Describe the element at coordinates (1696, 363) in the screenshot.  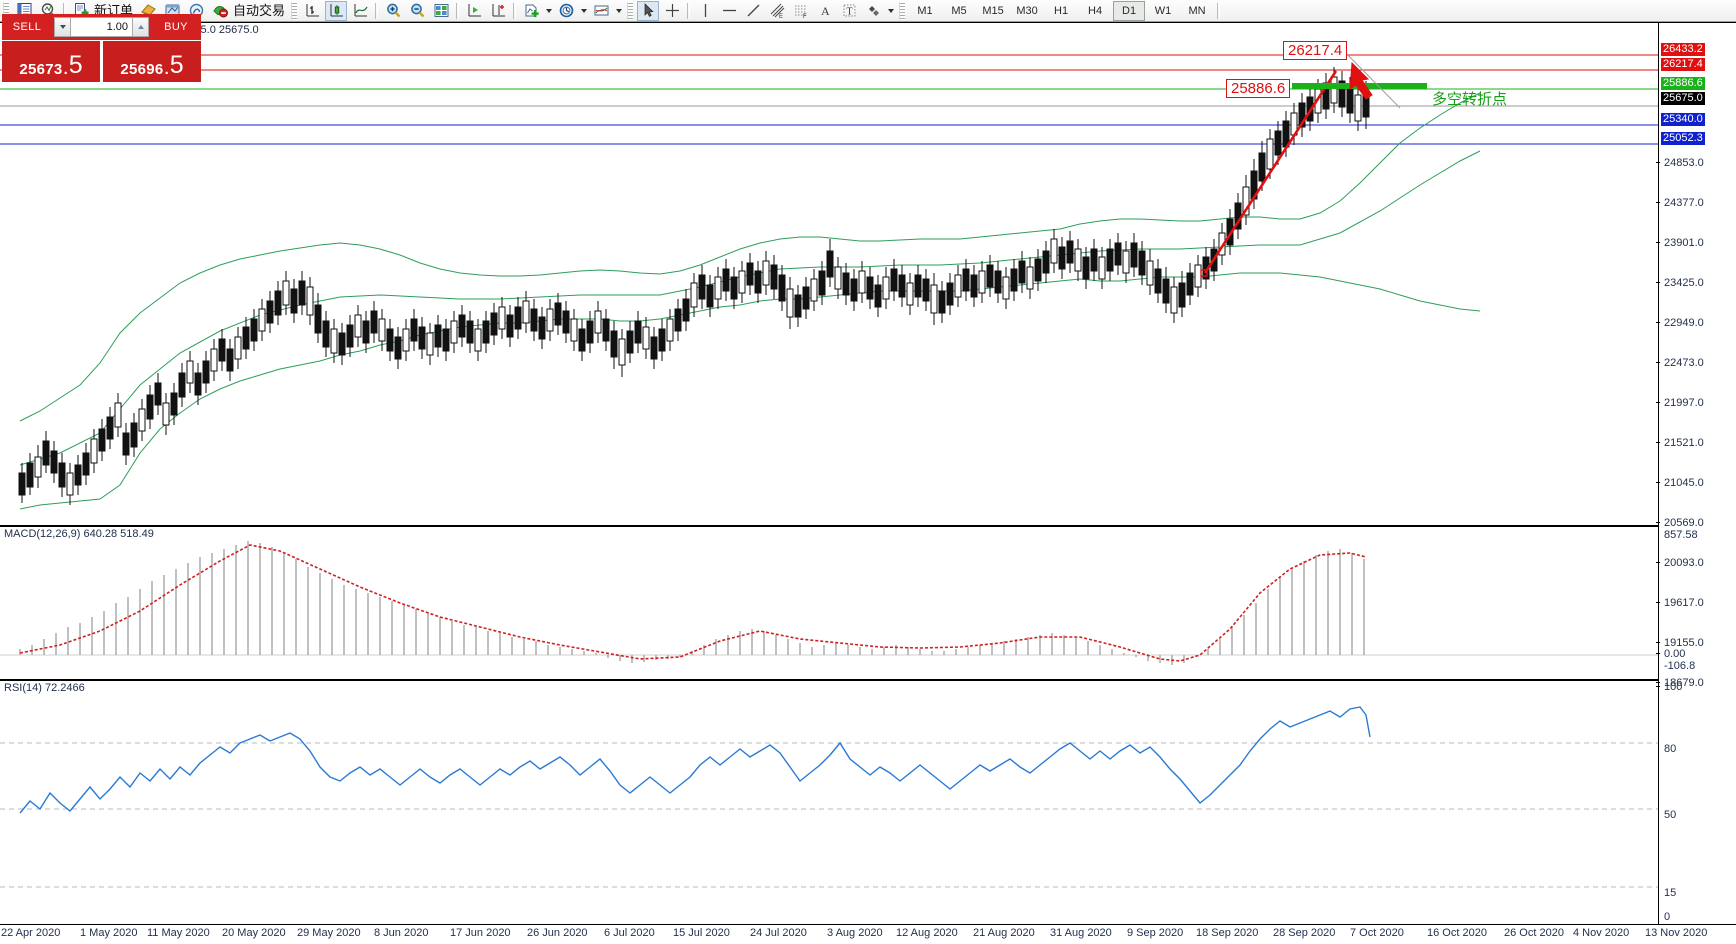
I see `axis-tick-22473: 22473.0` at that location.